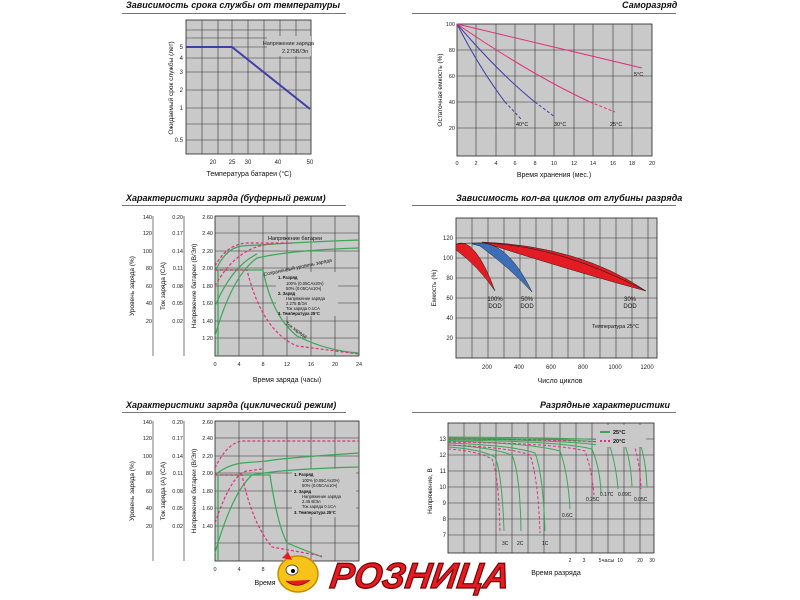  I want to click on life-ytick: 4, so click(182, 59).